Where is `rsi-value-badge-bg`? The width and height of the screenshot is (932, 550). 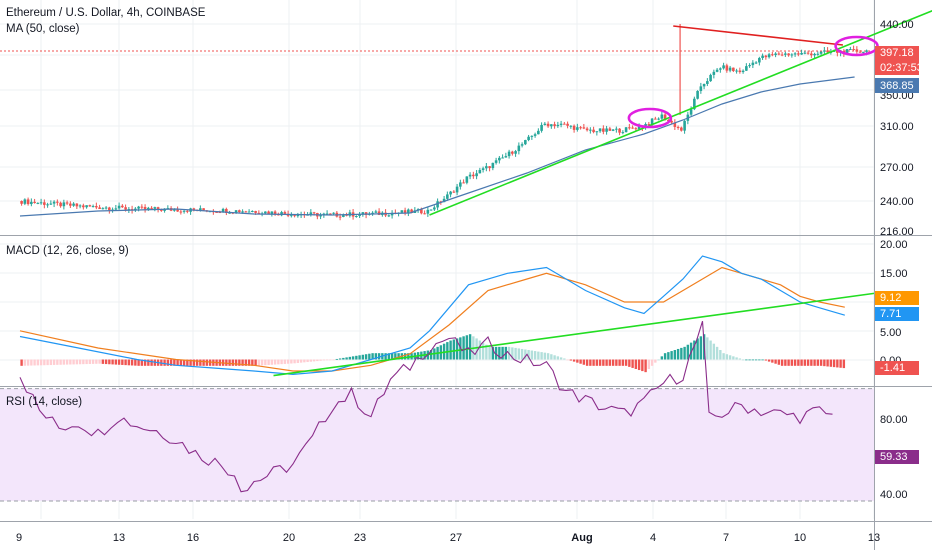
rsi-value-badge-bg is located at coordinates (897, 457).